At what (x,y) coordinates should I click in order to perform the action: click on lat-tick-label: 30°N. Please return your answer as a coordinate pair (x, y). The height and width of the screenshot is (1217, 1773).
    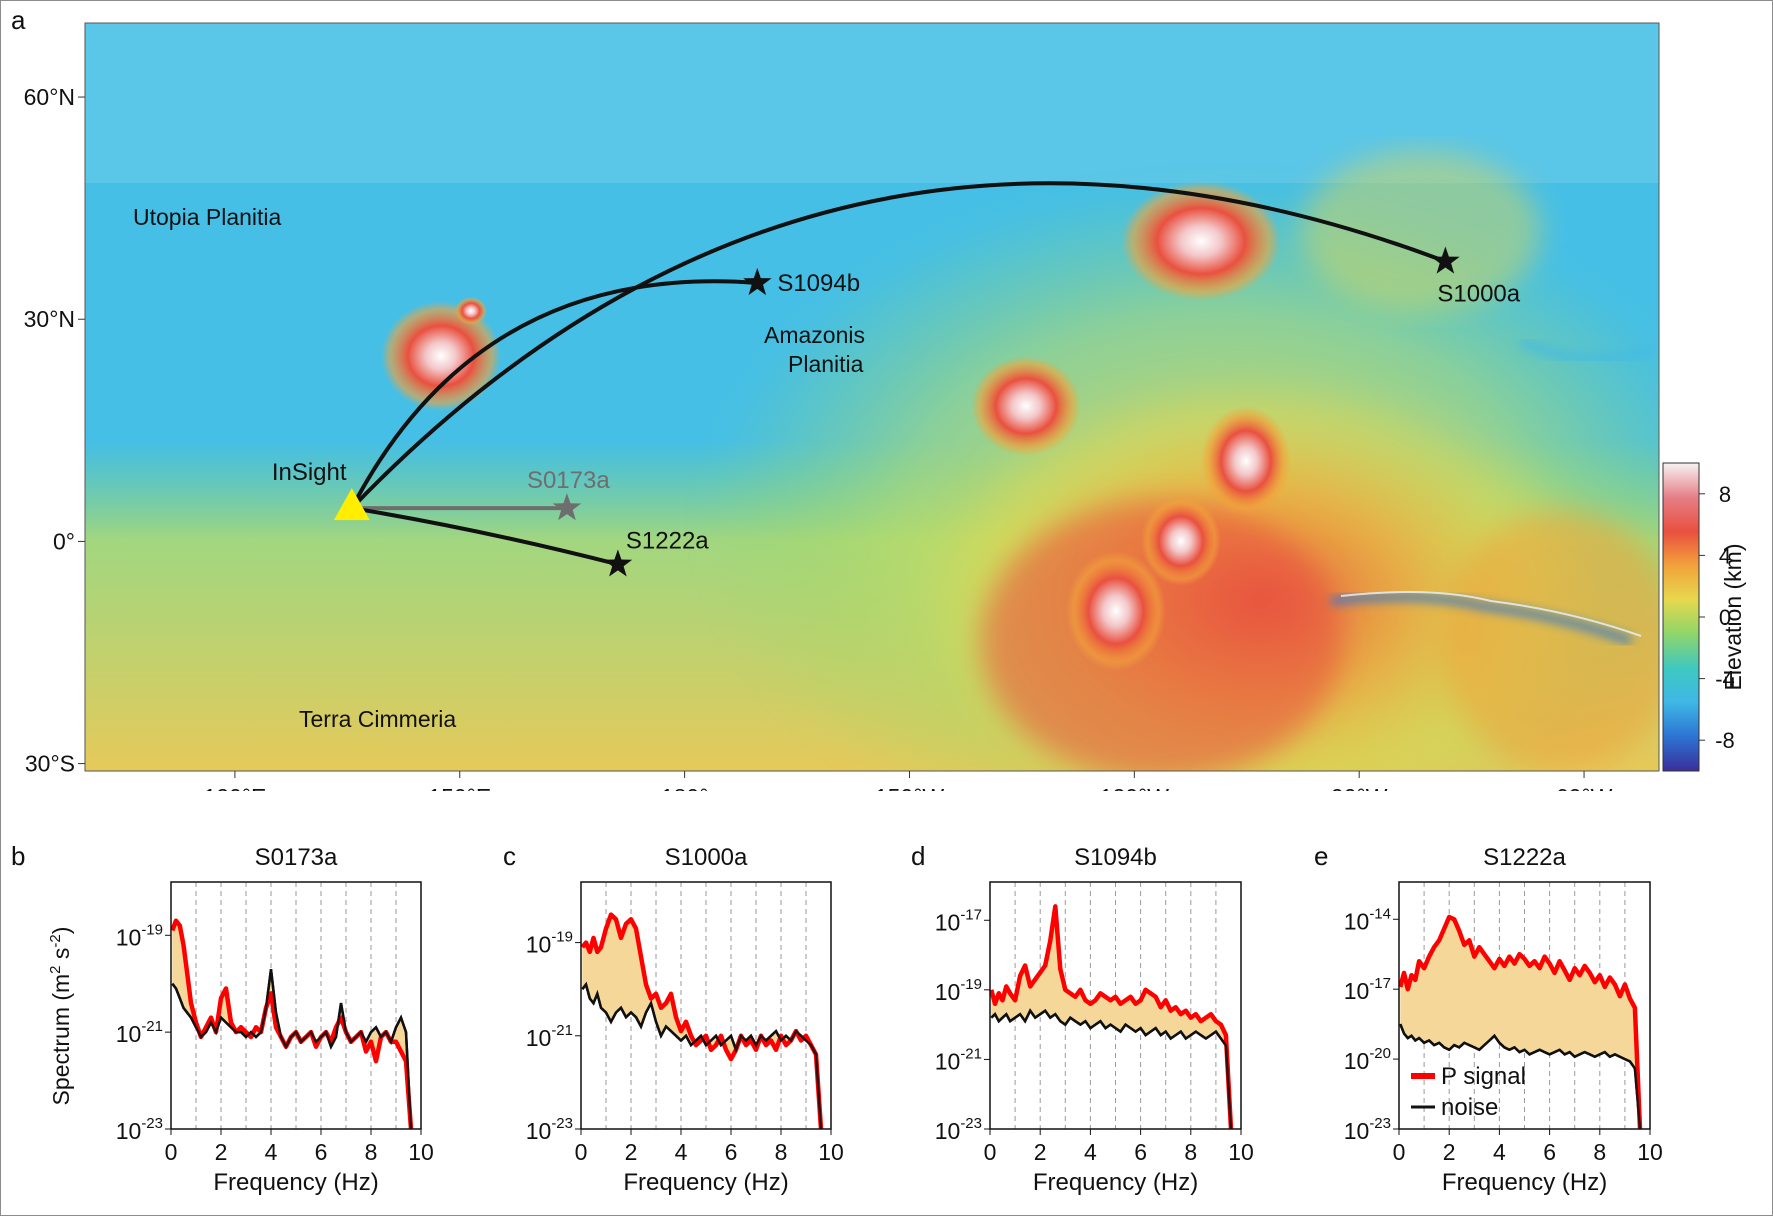
    Looking at the image, I should click on (49, 319).